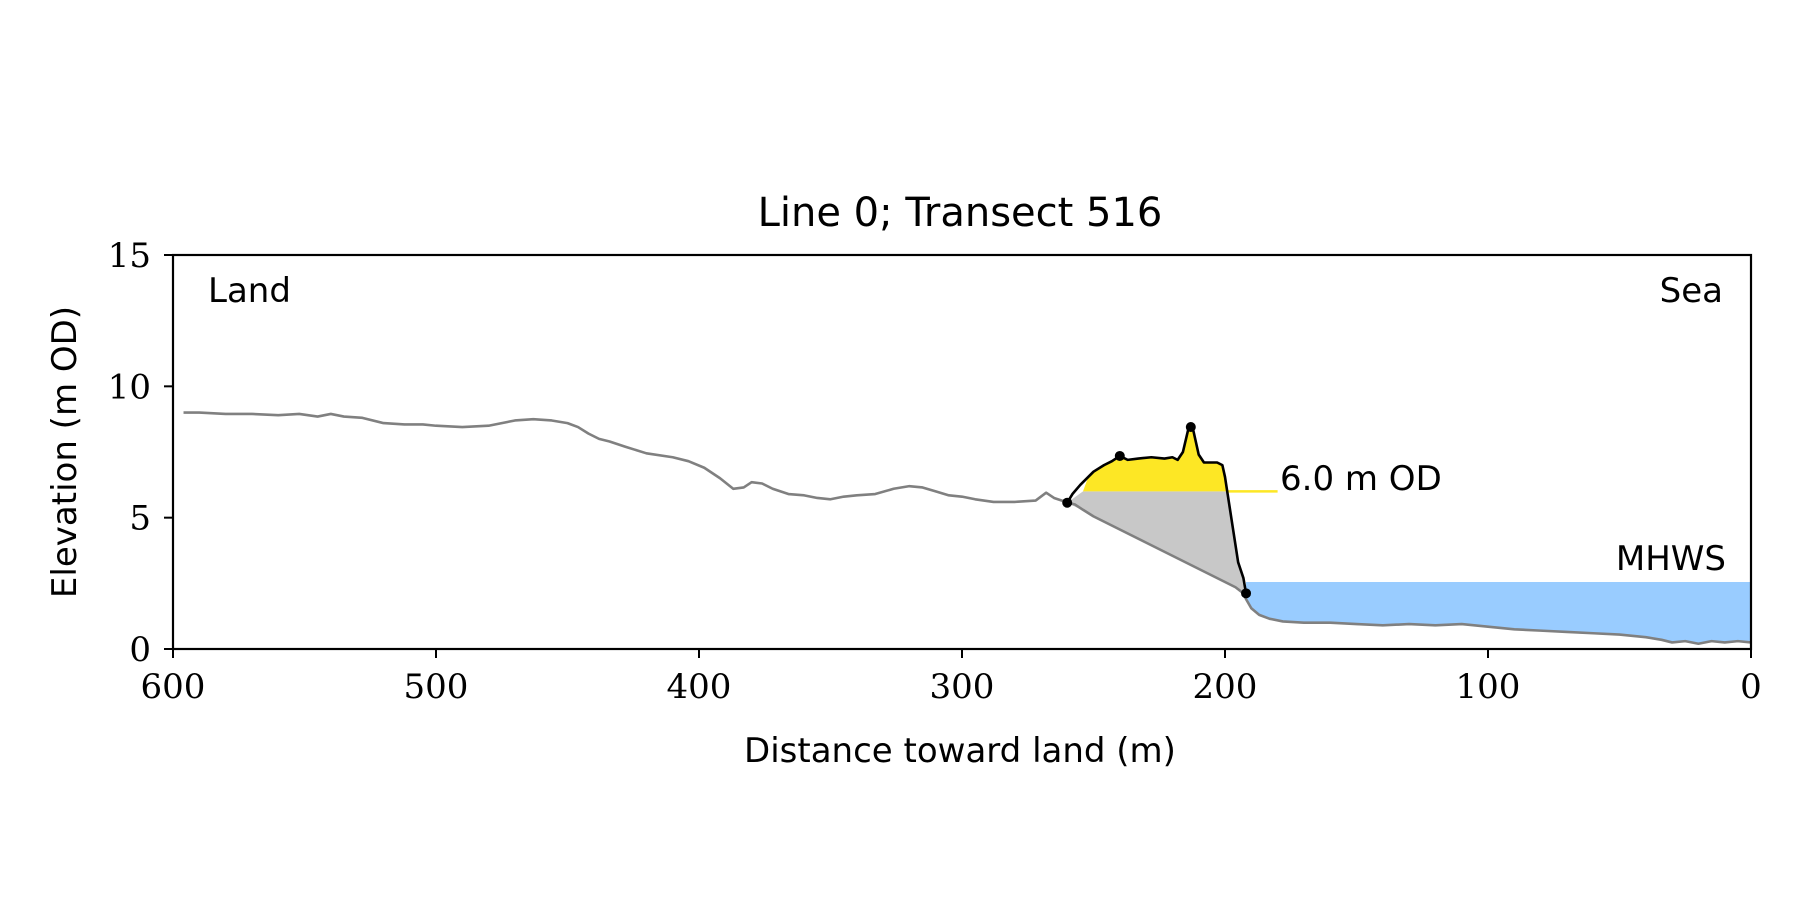  Describe the element at coordinates (173, 687) in the screenshot. I see `x-tick-label: 600` at that location.